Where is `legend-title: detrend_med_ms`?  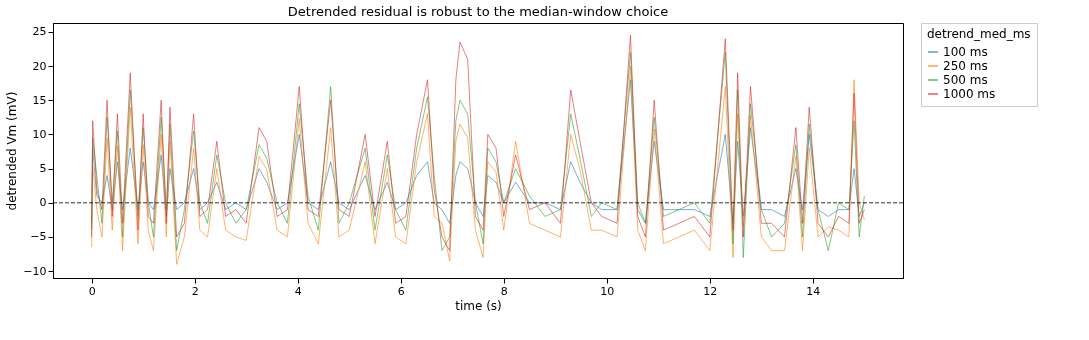 legend-title: detrend_med_ms is located at coordinates (979, 34).